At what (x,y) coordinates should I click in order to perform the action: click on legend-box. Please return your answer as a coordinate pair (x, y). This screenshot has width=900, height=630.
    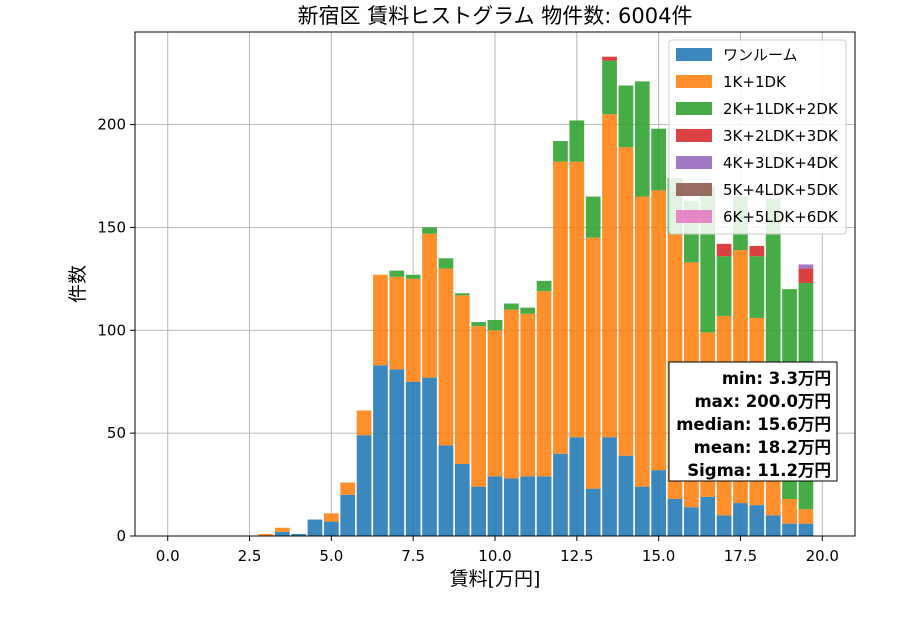
    Looking at the image, I should click on (757, 137).